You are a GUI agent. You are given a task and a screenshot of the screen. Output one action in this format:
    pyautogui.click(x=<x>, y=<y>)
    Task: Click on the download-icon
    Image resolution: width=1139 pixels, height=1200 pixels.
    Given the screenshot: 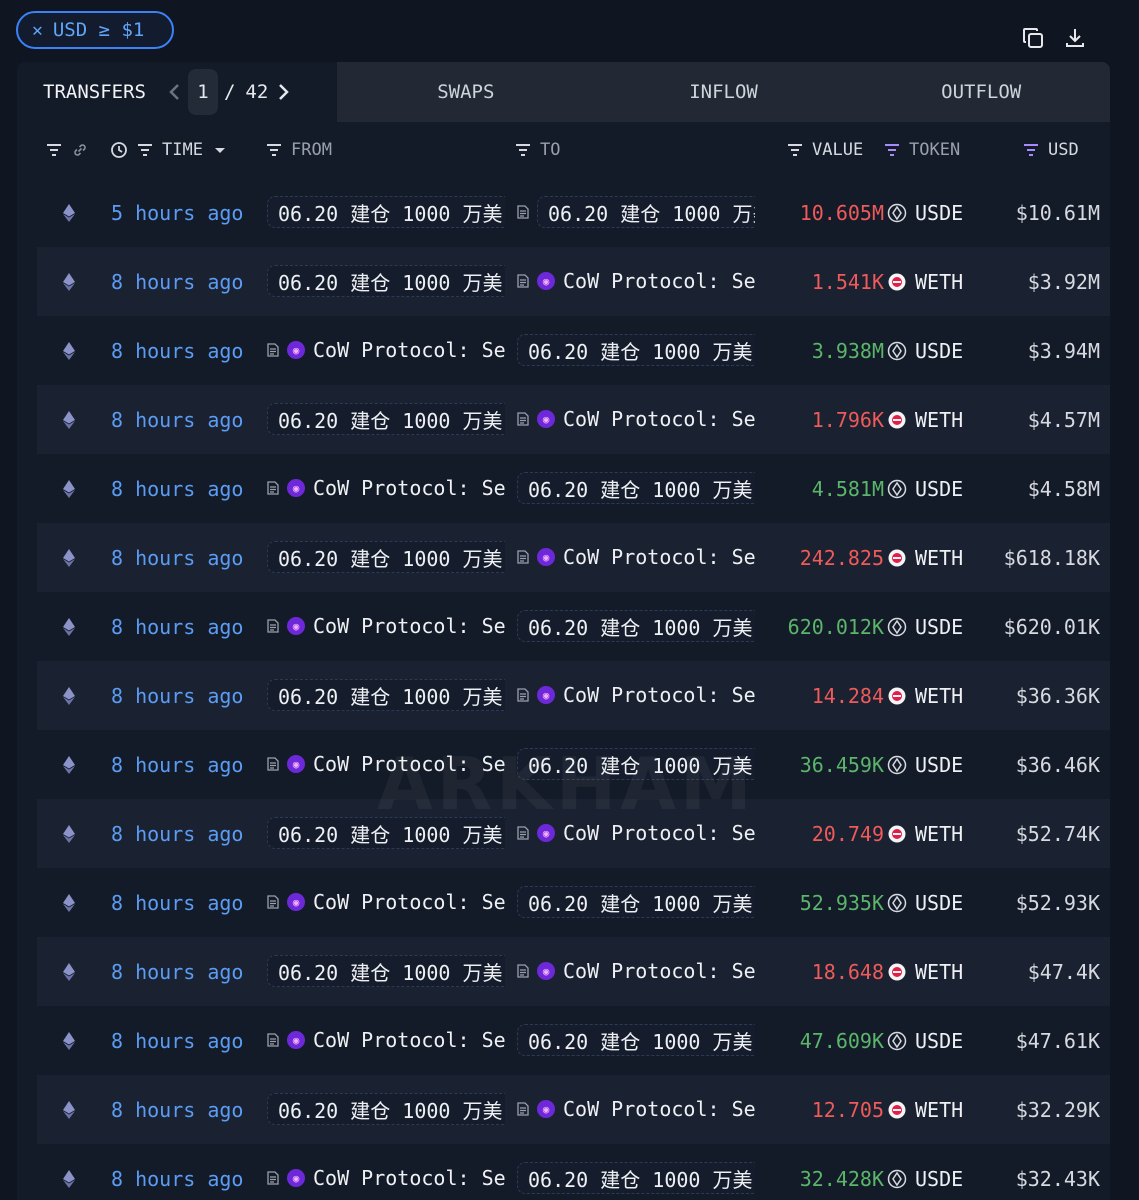 What is the action you would take?
    pyautogui.click(x=1075, y=38)
    